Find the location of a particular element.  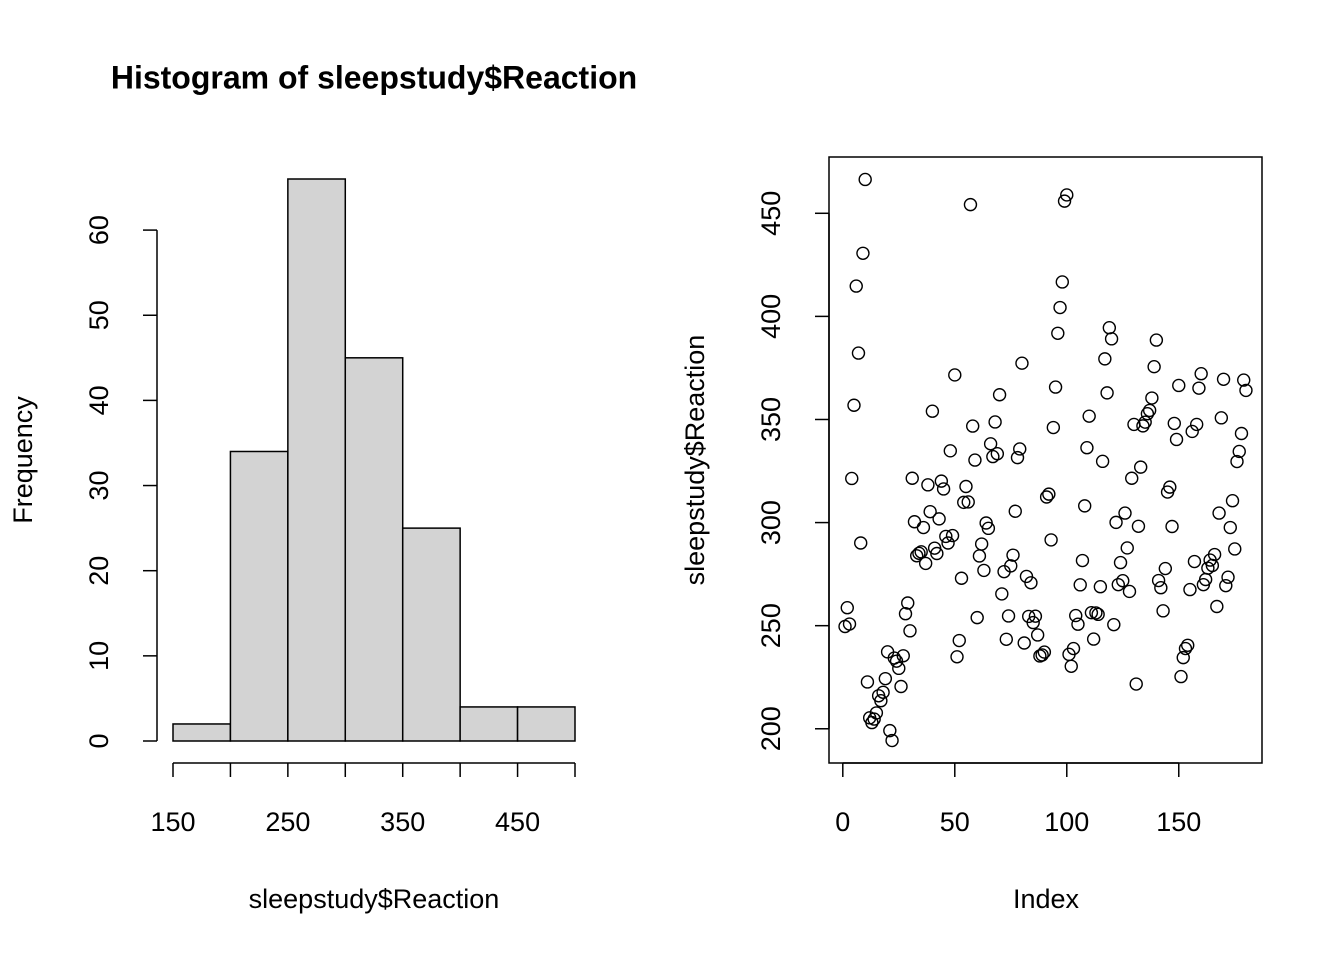

y-tick-label: 10 is located at coordinates (99, 656).